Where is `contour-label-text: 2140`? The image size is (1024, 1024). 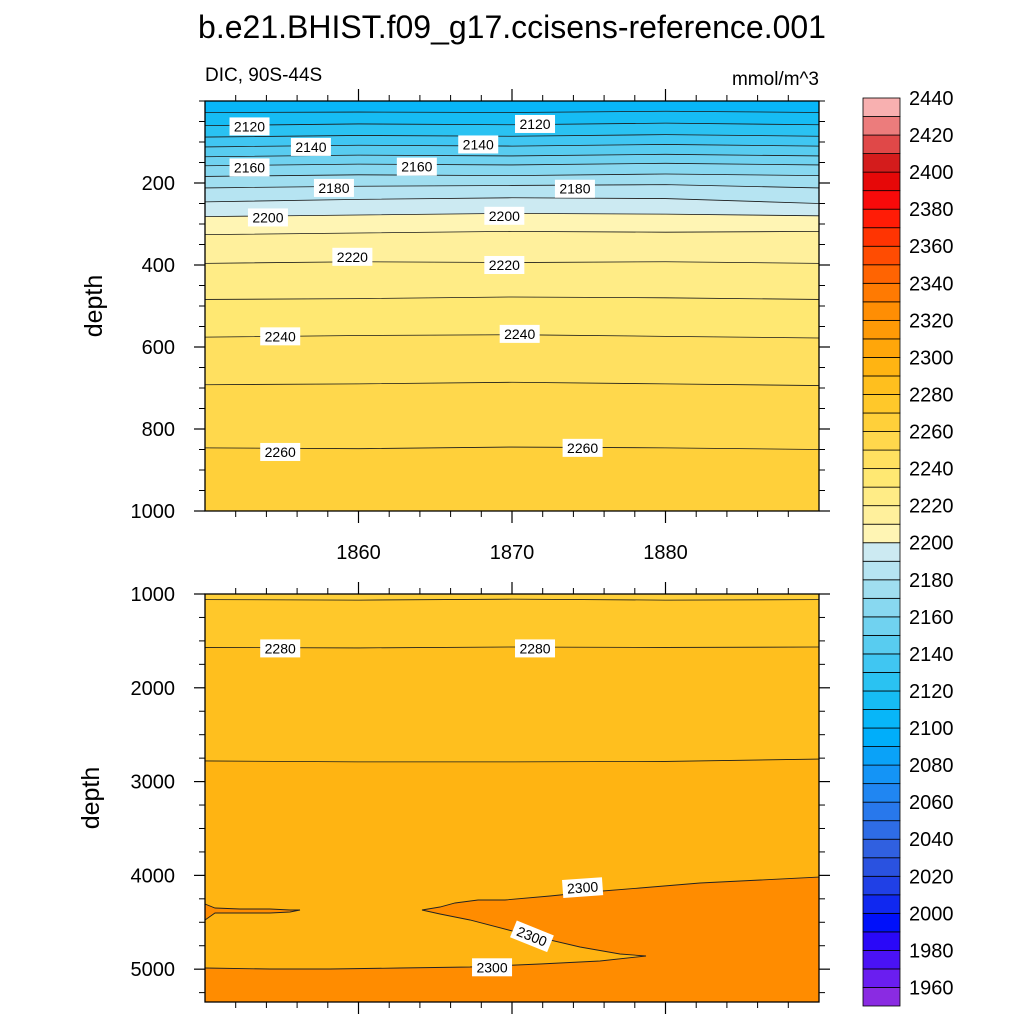 contour-label-text: 2140 is located at coordinates (310, 147).